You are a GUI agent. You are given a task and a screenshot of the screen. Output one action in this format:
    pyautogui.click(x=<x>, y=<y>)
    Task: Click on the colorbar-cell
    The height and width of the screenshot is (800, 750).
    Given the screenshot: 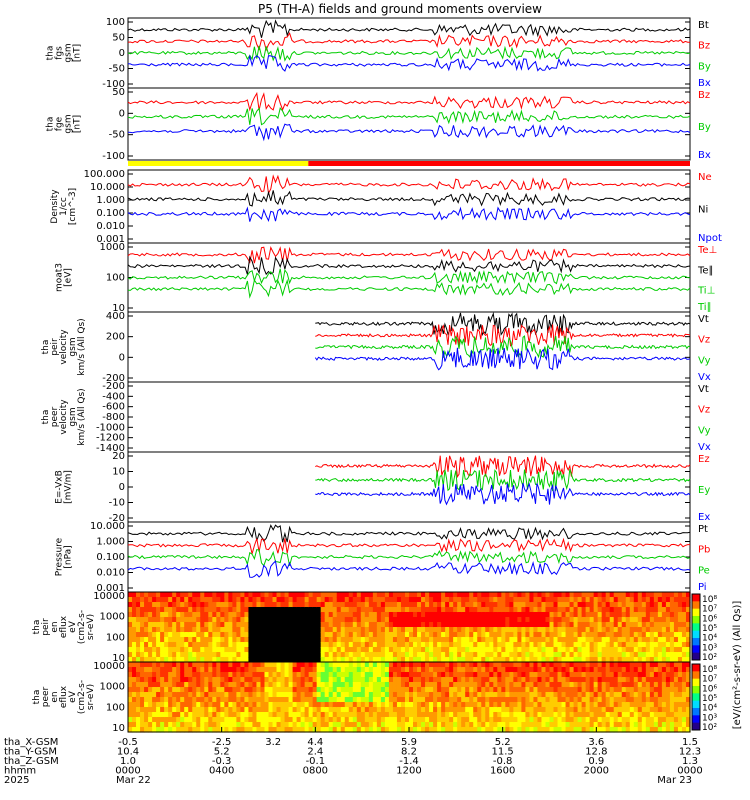 What is the action you would take?
    pyautogui.click(x=696, y=620)
    